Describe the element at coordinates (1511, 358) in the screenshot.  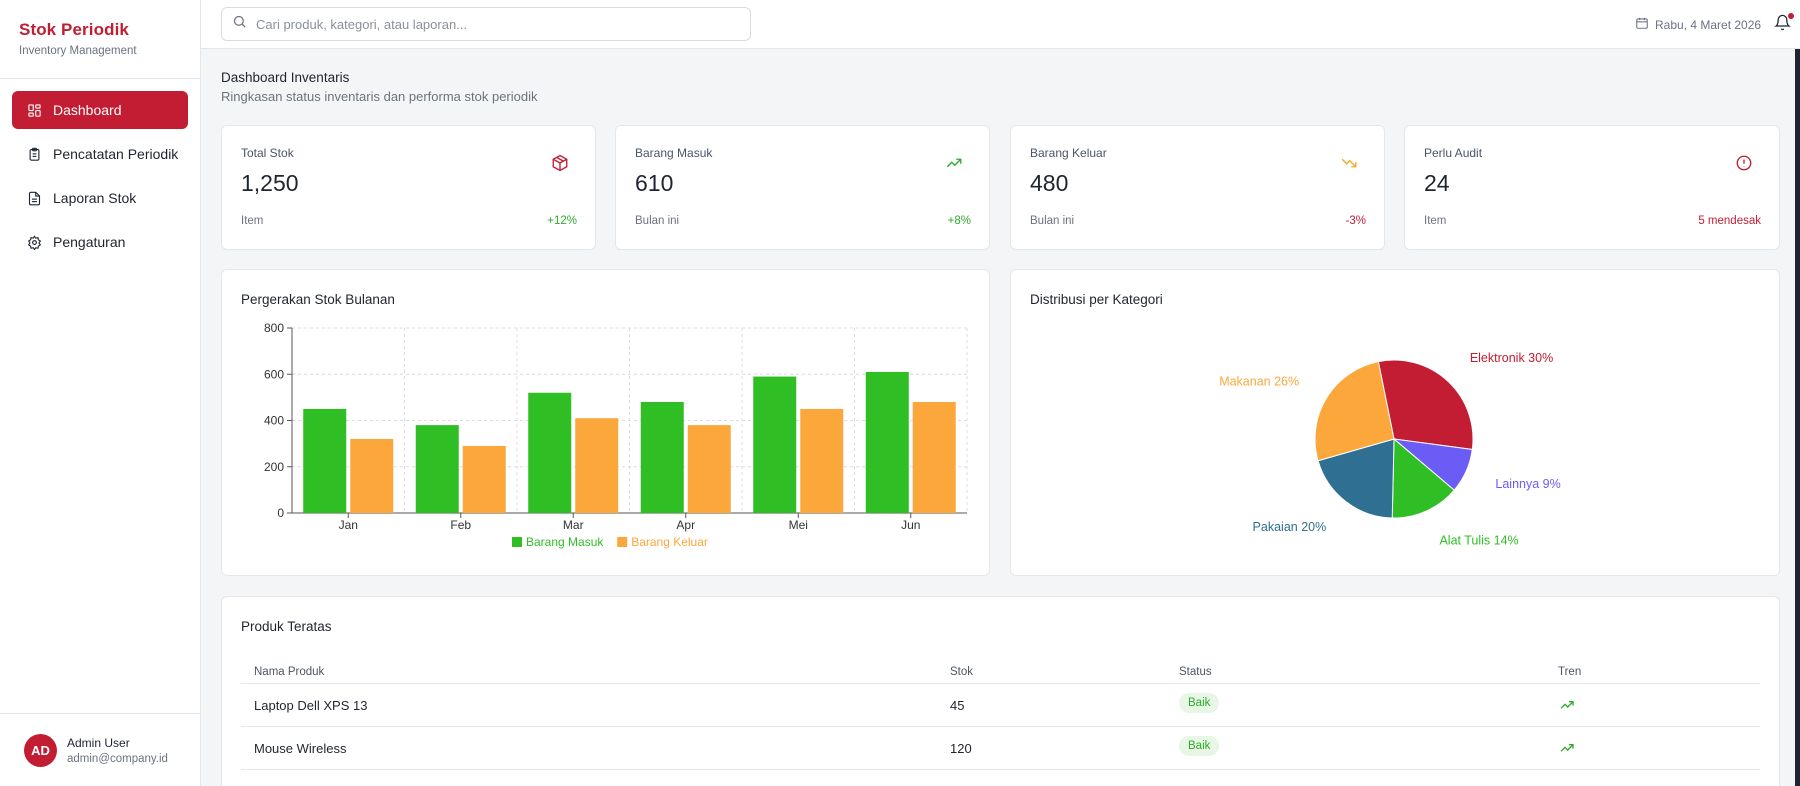
I see `pie-label: Elektronik 30%` at that location.